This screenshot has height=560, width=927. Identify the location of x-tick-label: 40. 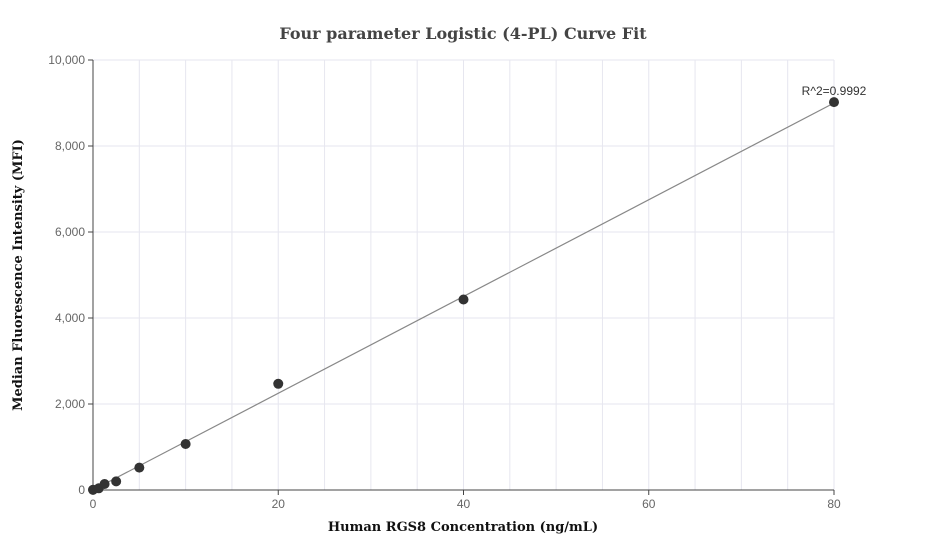
(464, 504).